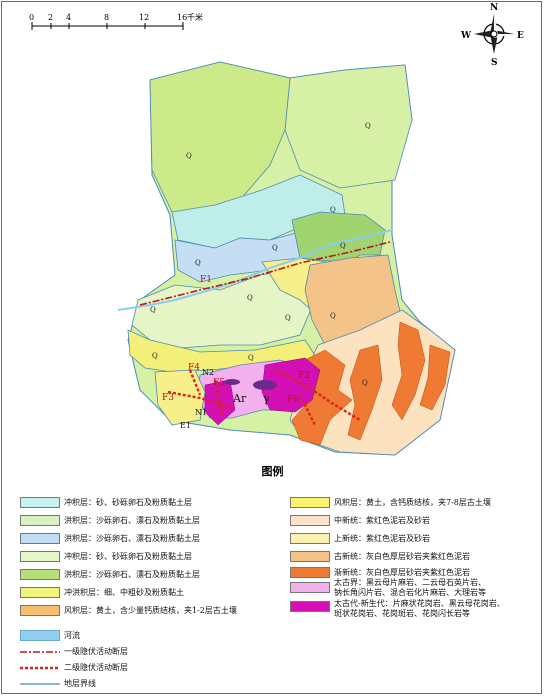 The height and width of the screenshot is (697, 545). I want to click on scale-tick: 0, so click(31, 17).